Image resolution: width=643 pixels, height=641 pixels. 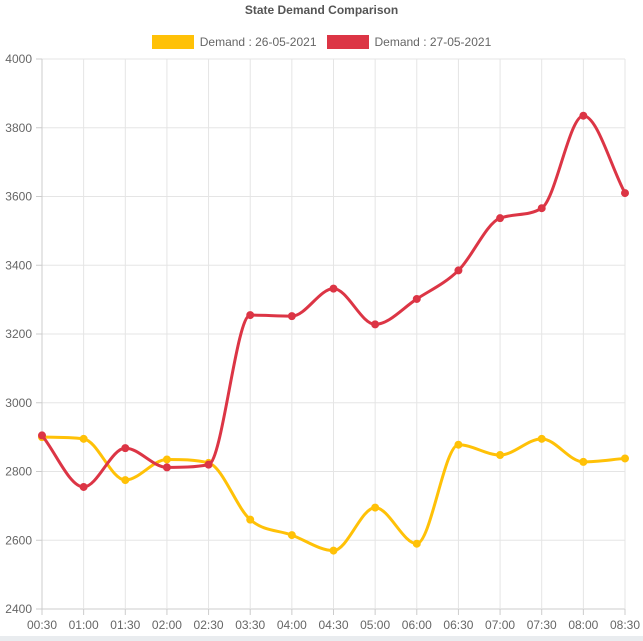 What do you see at coordinates (292, 625) in the screenshot?
I see `x-tick-label: 04:00` at bounding box center [292, 625].